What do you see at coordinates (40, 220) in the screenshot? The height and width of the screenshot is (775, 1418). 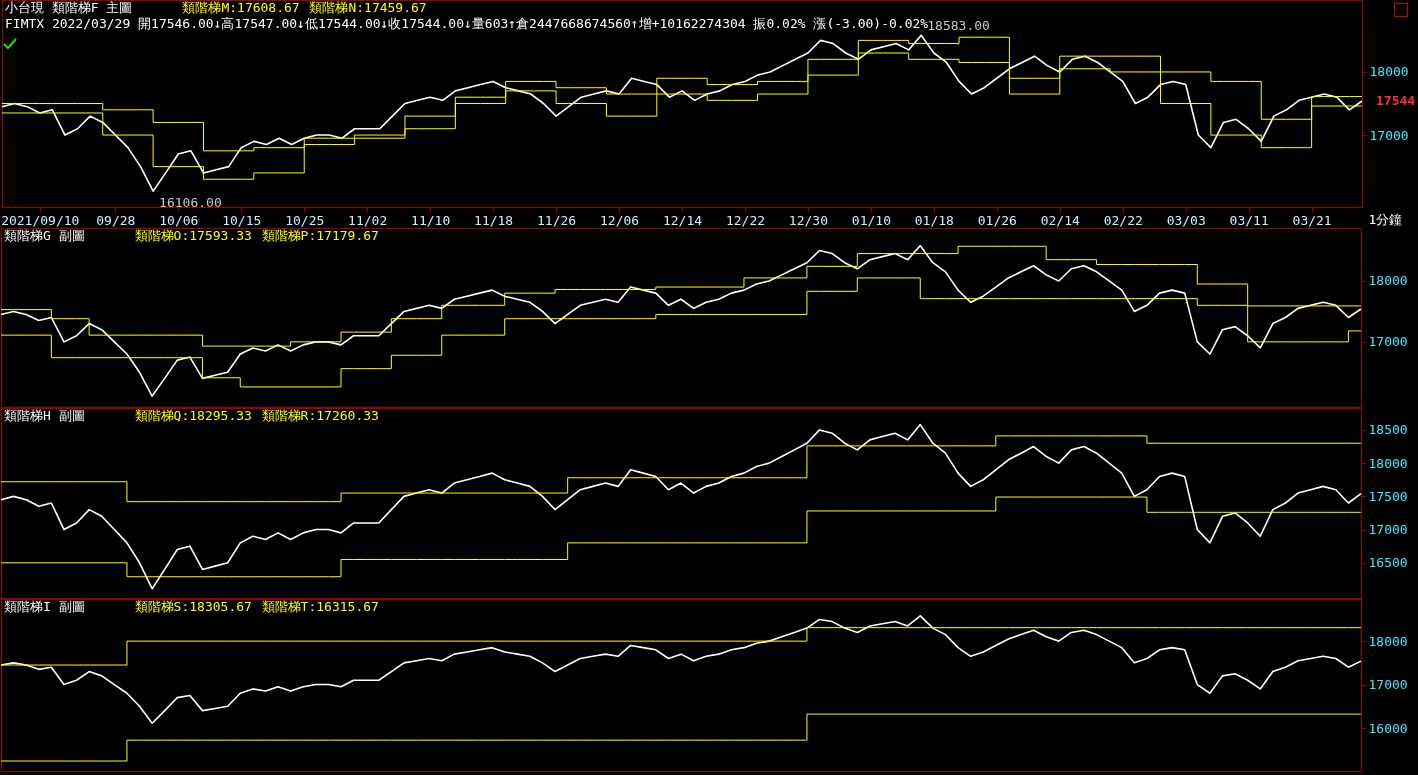 I see `x-tick-label: 2021/09/10` at bounding box center [40, 220].